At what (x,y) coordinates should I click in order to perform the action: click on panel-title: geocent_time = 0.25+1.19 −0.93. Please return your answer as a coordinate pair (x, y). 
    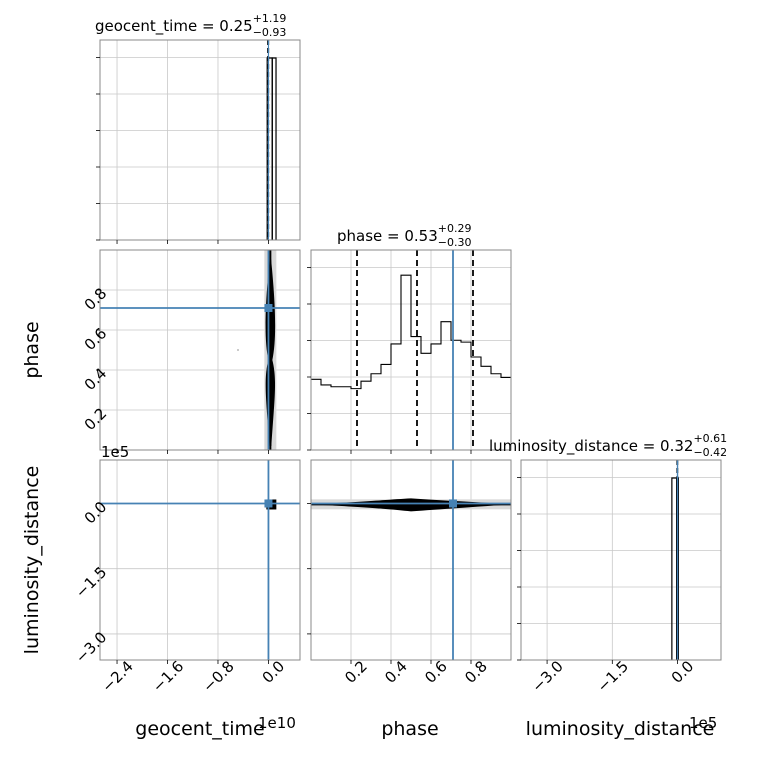
    Looking at the image, I should click on (190, 25).